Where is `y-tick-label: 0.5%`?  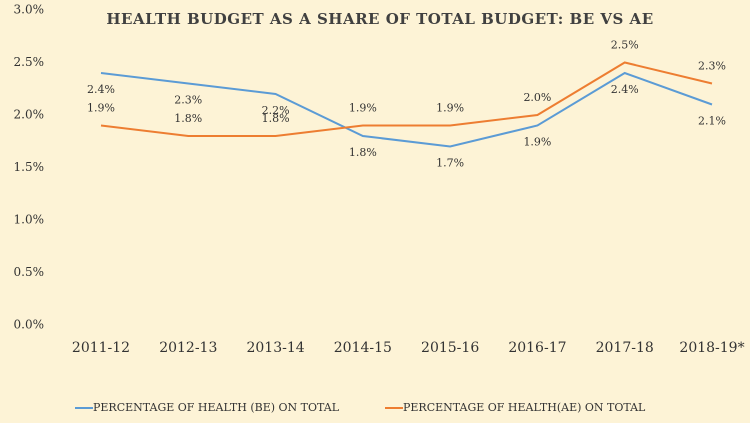
y-tick-label: 0.5% is located at coordinates (29, 272).